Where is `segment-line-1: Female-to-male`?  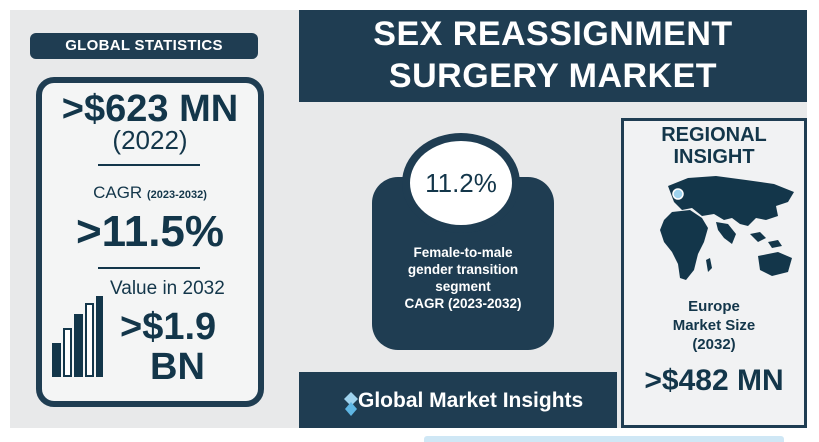 segment-line-1: Female-to-male is located at coordinates (463, 252).